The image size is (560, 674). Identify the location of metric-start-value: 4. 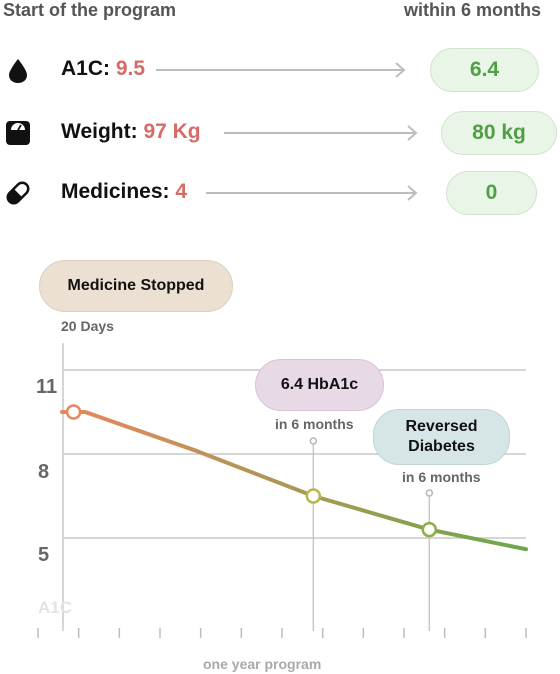
(181, 191).